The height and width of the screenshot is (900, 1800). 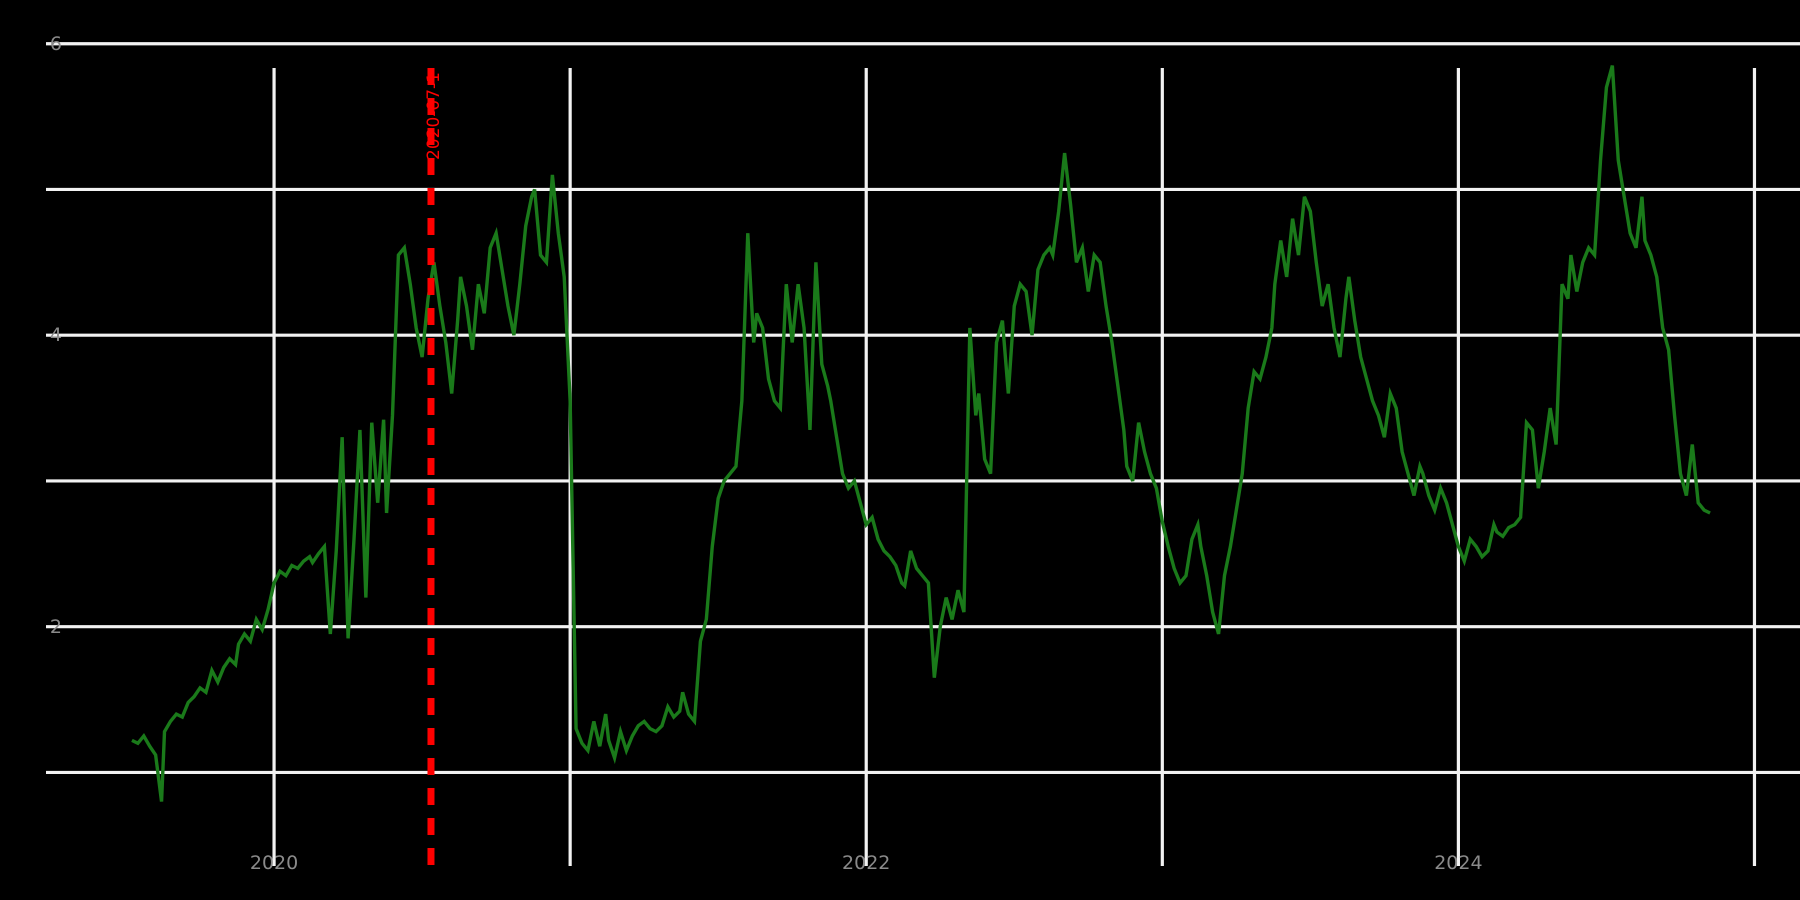 I want to click on x-tick-label: 2020, so click(x=274, y=863).